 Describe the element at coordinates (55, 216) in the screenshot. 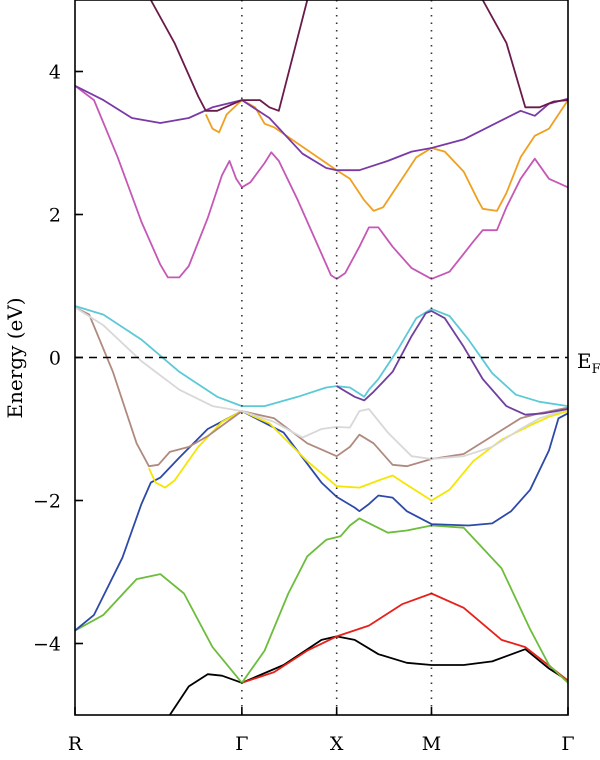

I see `y-tick-label: 2` at that location.